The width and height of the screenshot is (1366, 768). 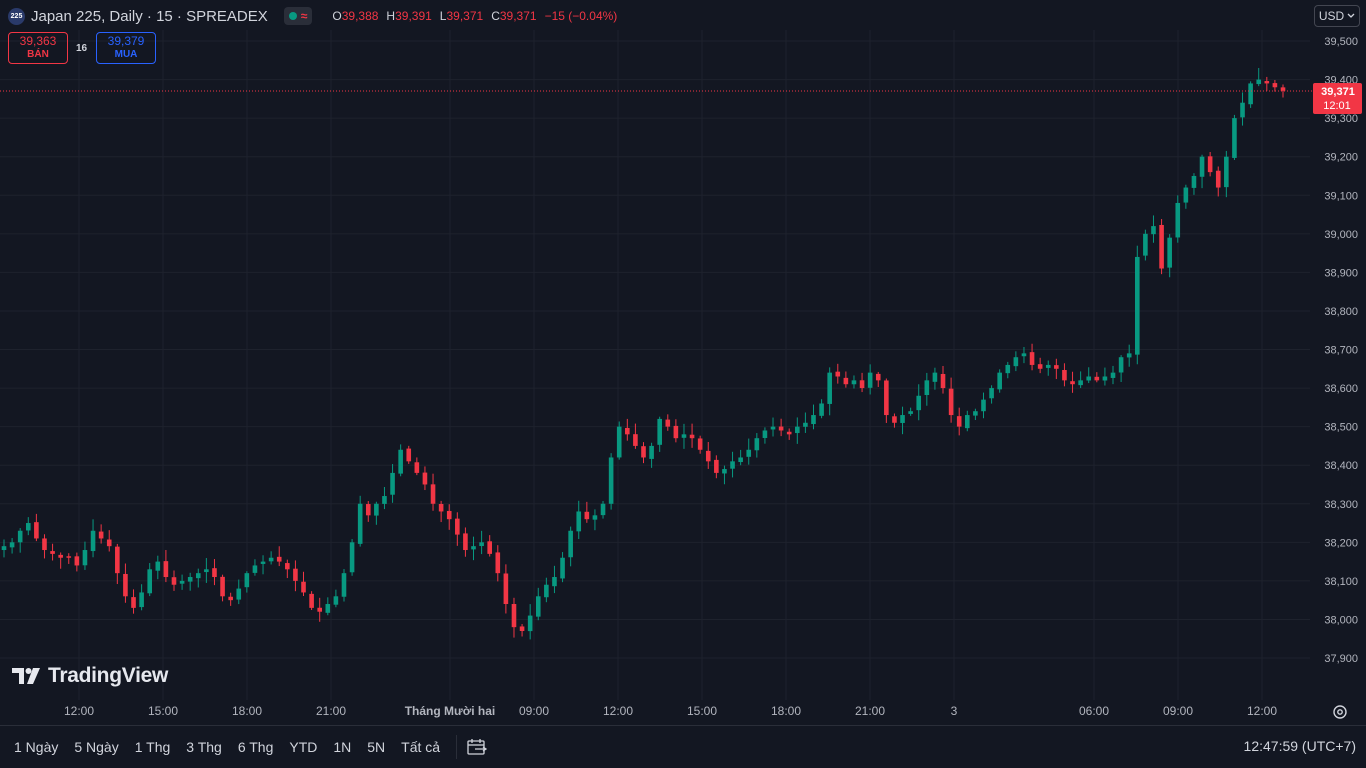 I want to click on price-axis-label: 39,100, so click(x=1341, y=196).